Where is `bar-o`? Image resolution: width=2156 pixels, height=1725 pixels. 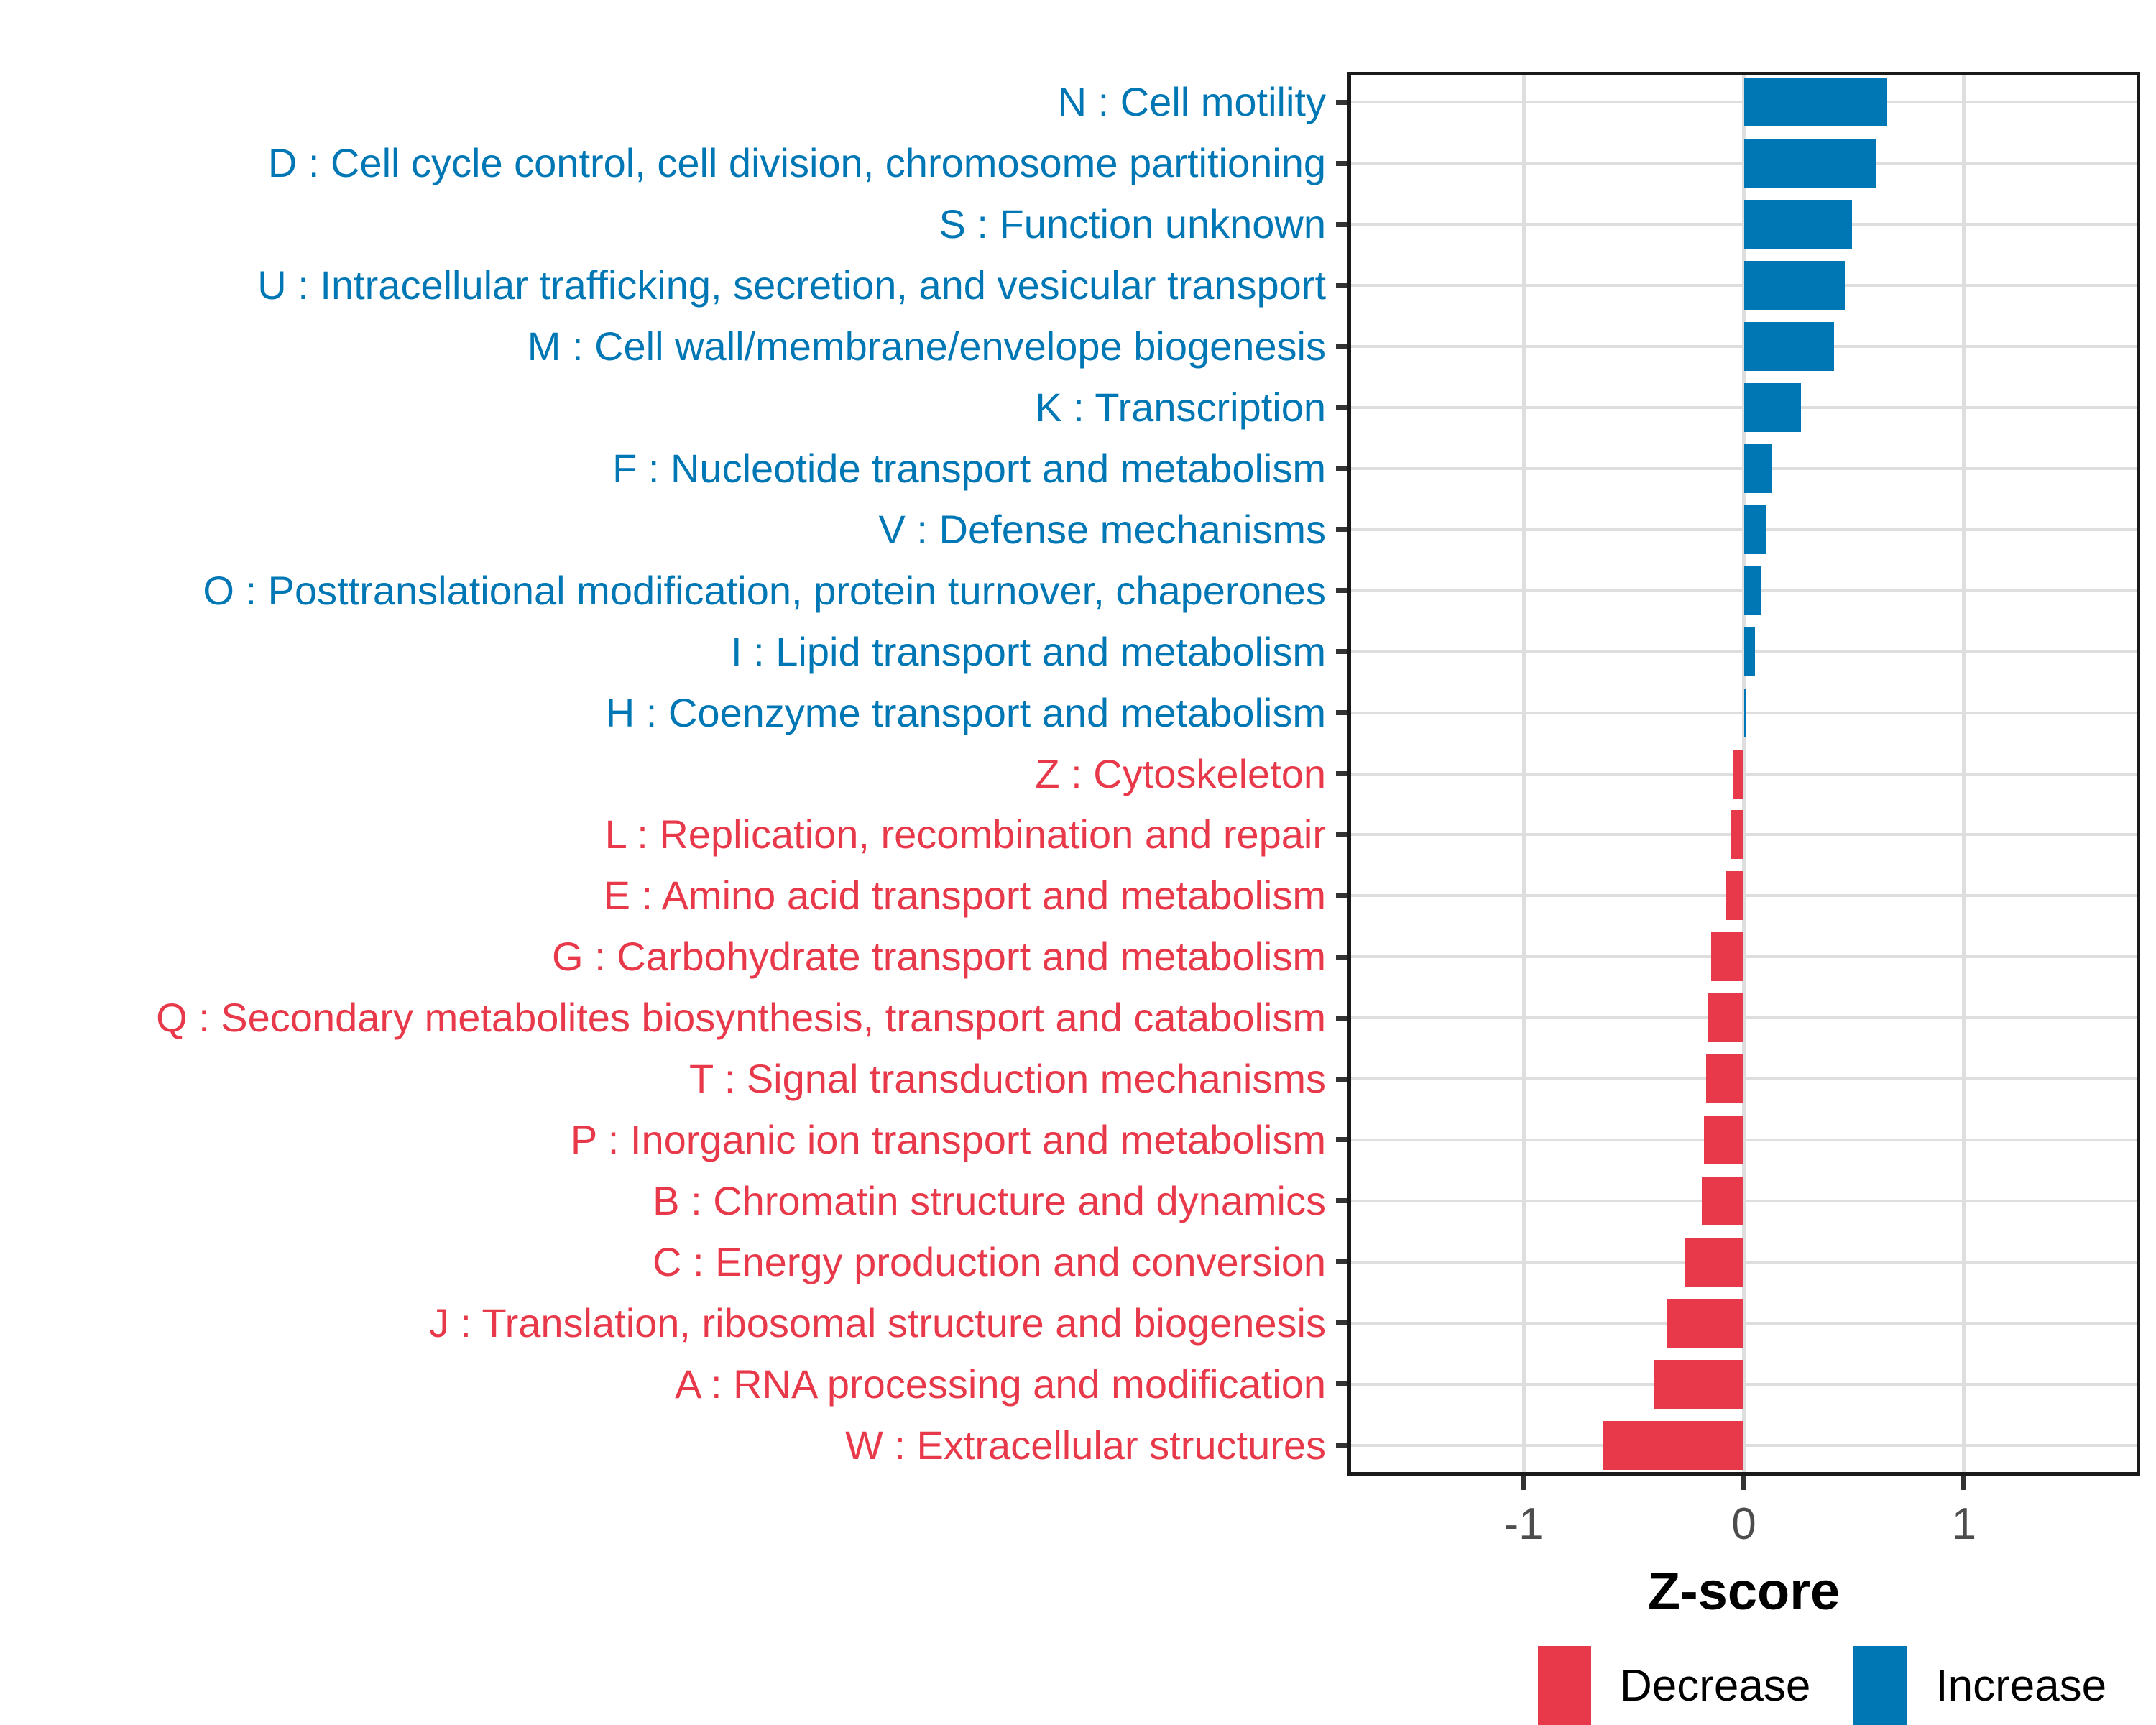
bar-o is located at coordinates (1752, 590).